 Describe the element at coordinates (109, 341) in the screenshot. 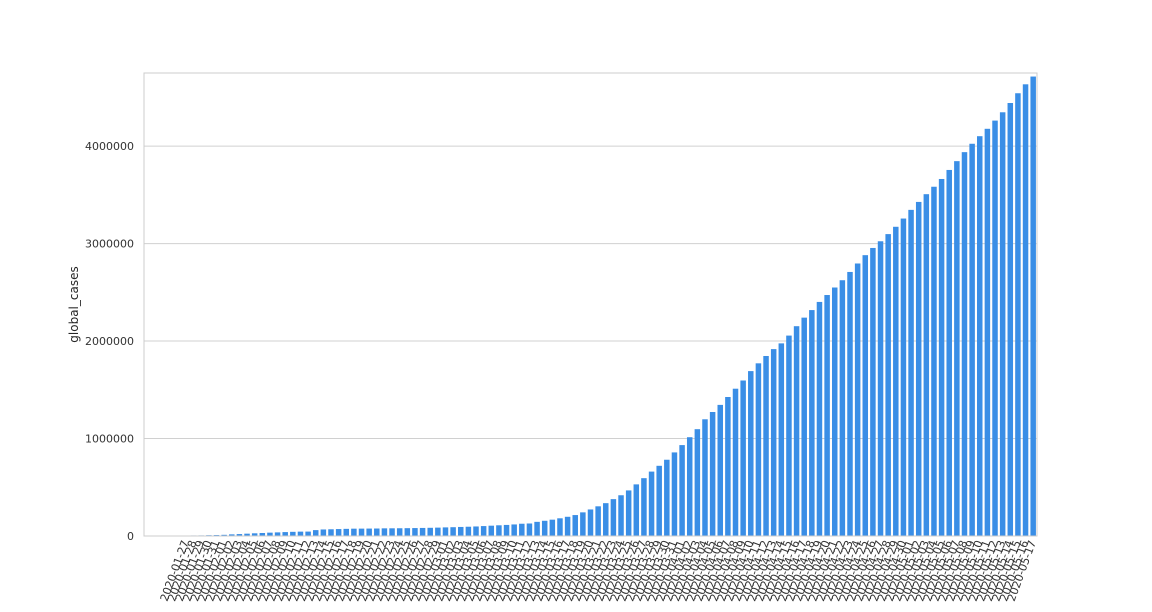

I see `y-tick-labels: 0 1000000 2000000 3000000 4000000` at that location.